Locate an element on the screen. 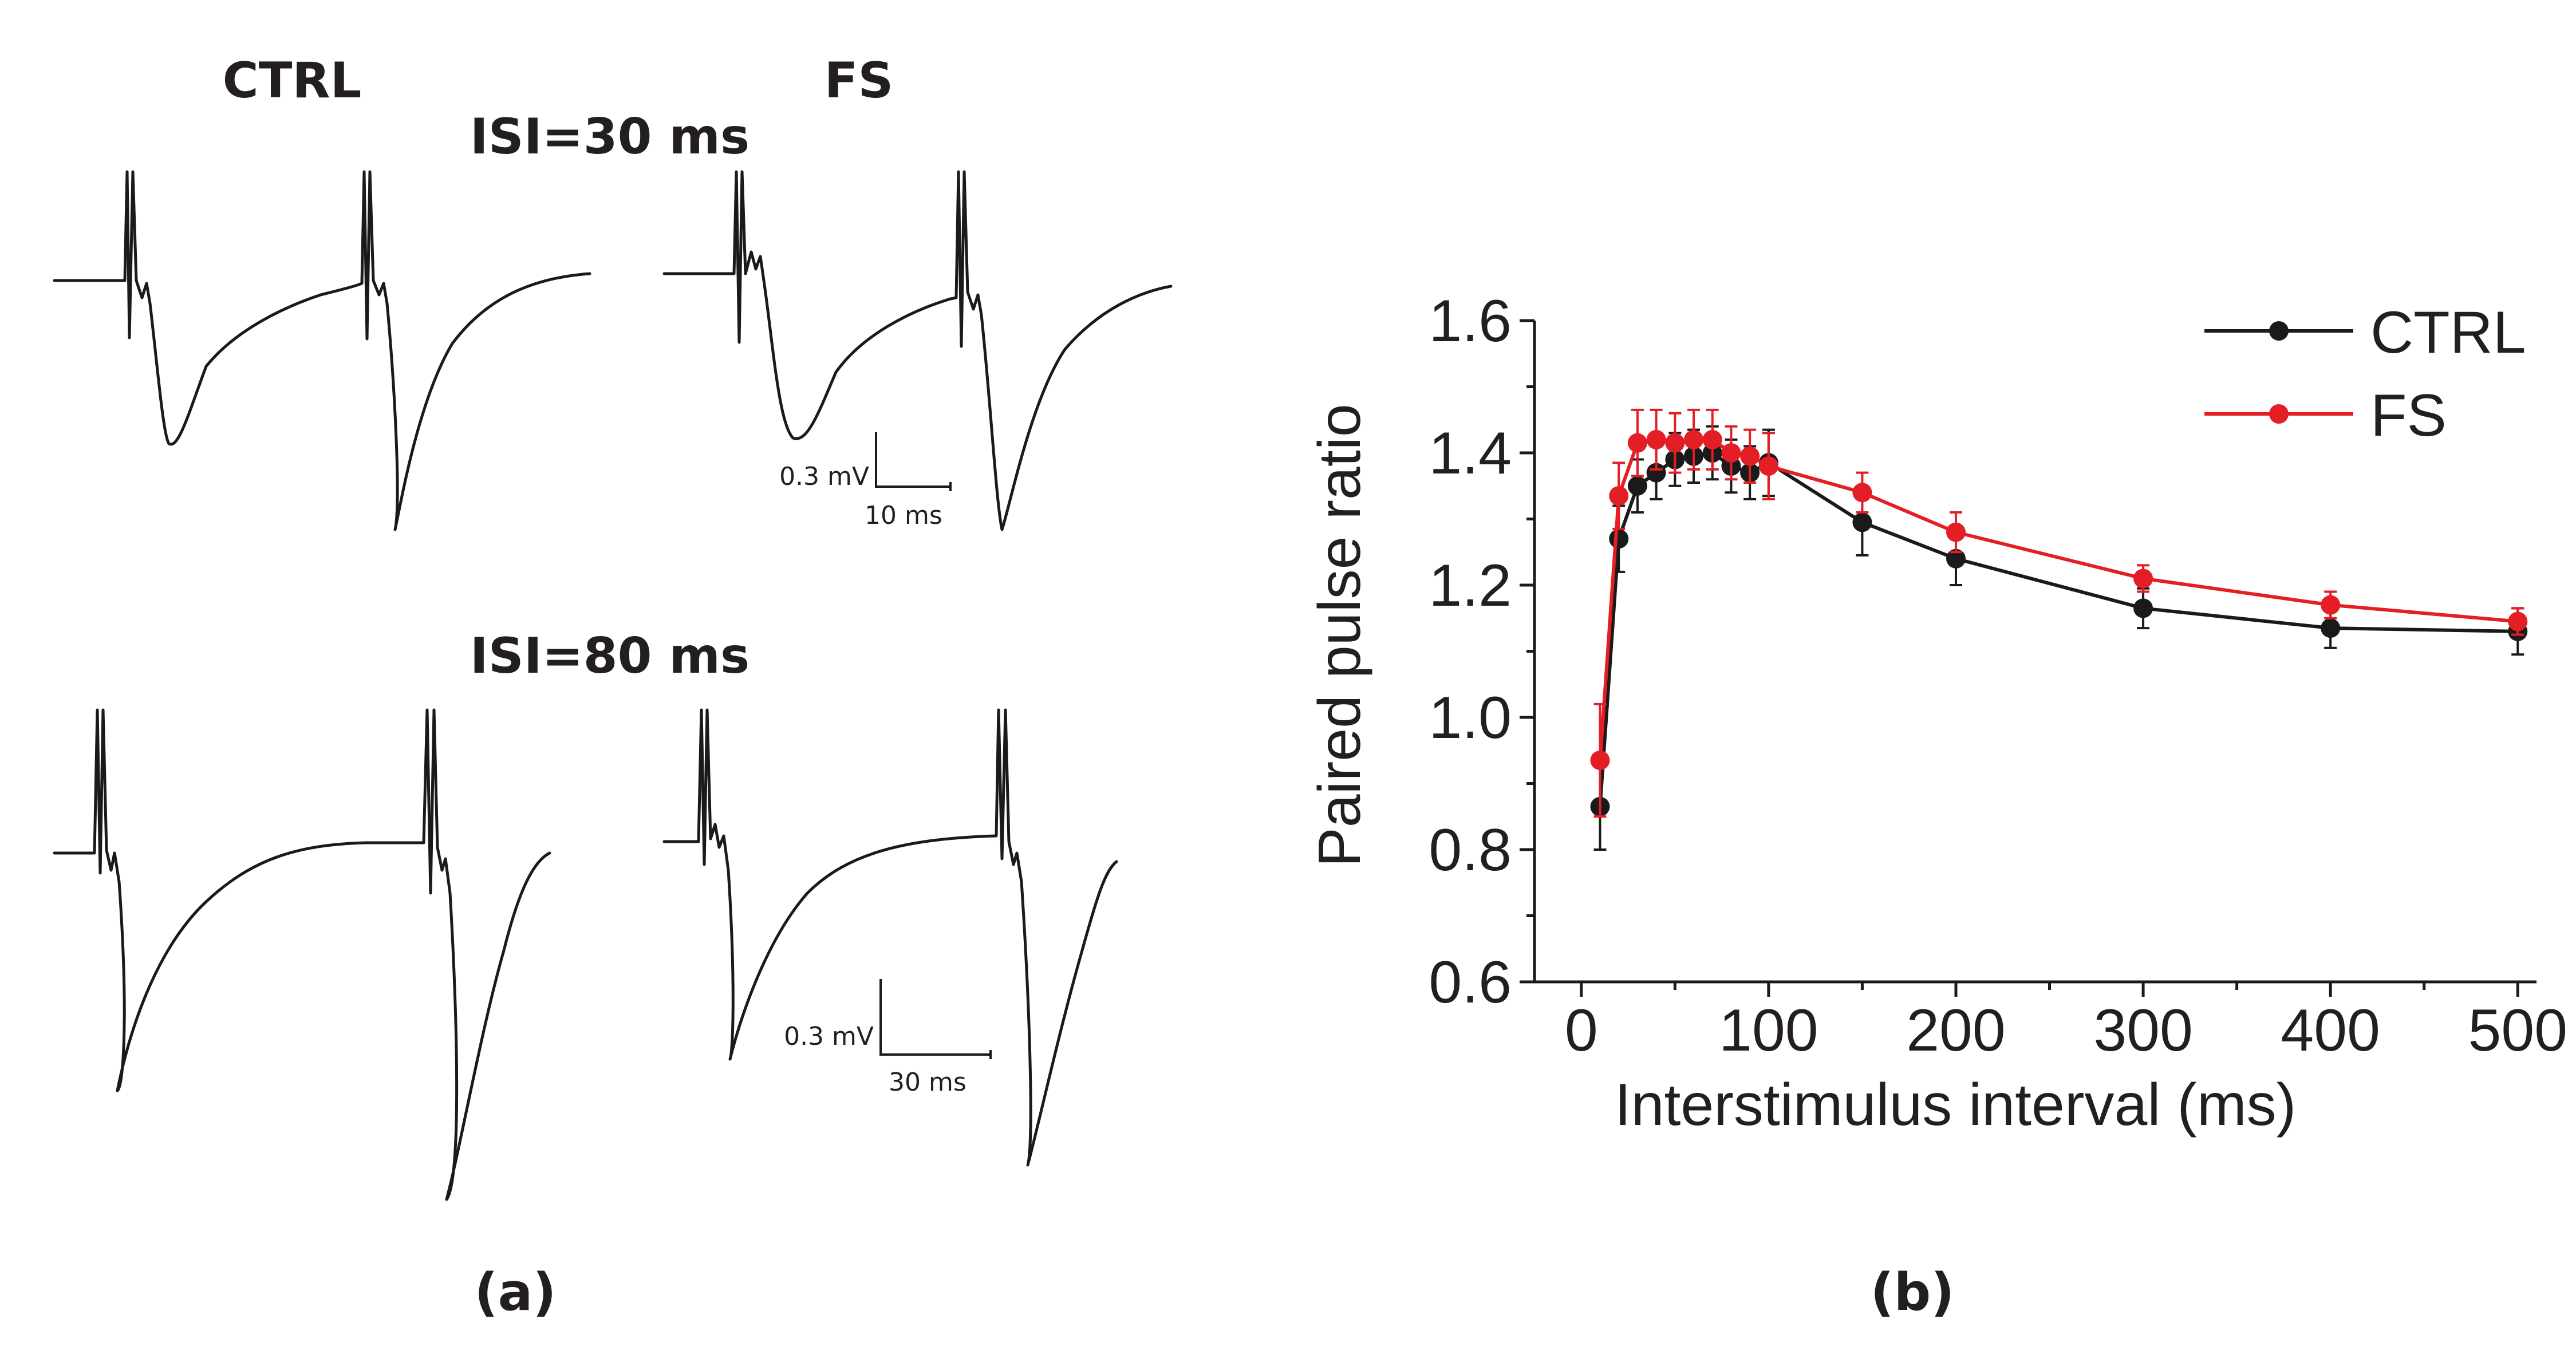 Image resolution: width=2576 pixels, height=1354 pixels. x-tick-label: 300 is located at coordinates (2143, 1030).